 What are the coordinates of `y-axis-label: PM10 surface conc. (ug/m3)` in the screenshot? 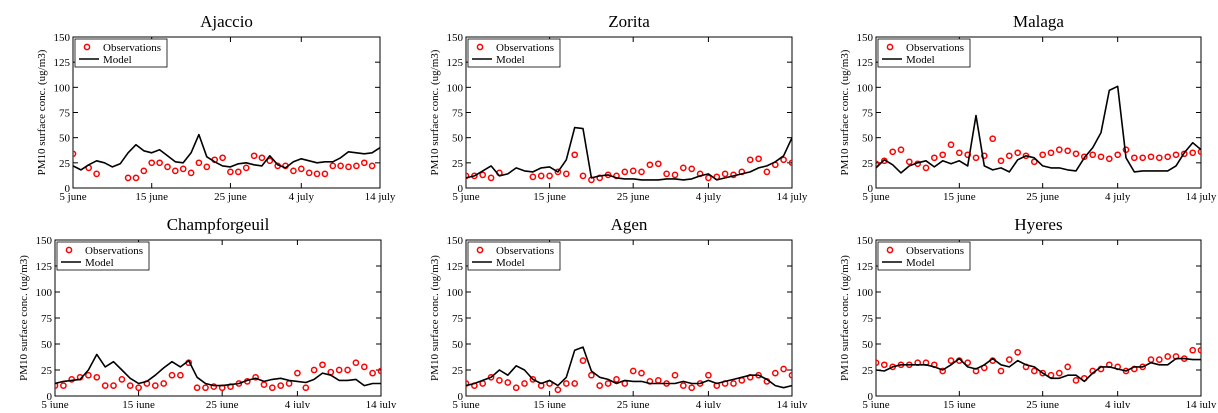 It's located at (24, 318).